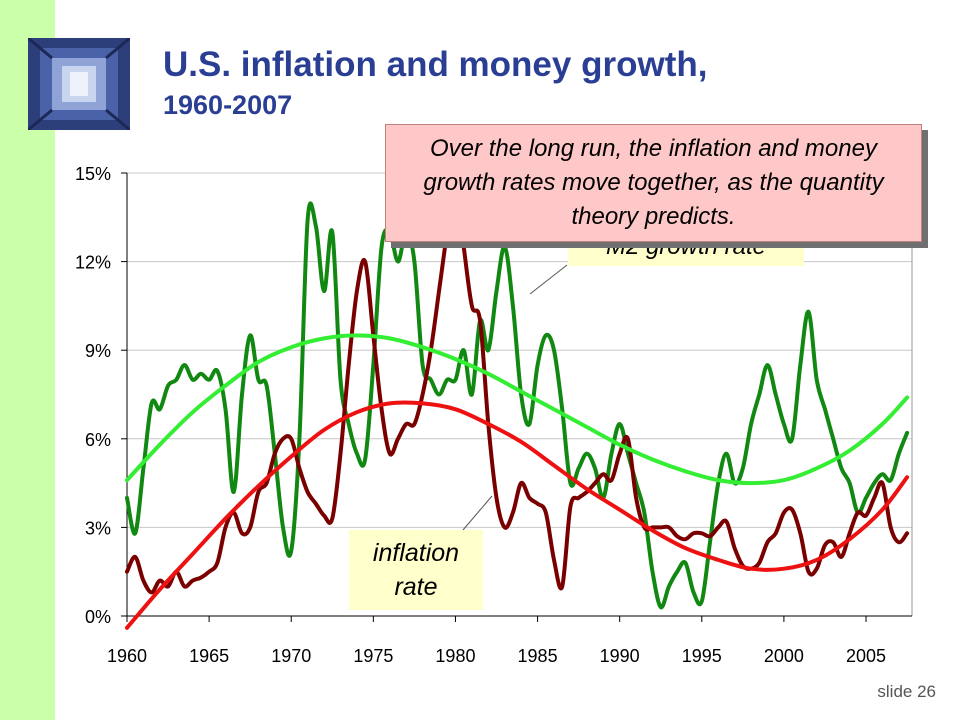  I want to click on x-tick-label: 1975, so click(373, 656).